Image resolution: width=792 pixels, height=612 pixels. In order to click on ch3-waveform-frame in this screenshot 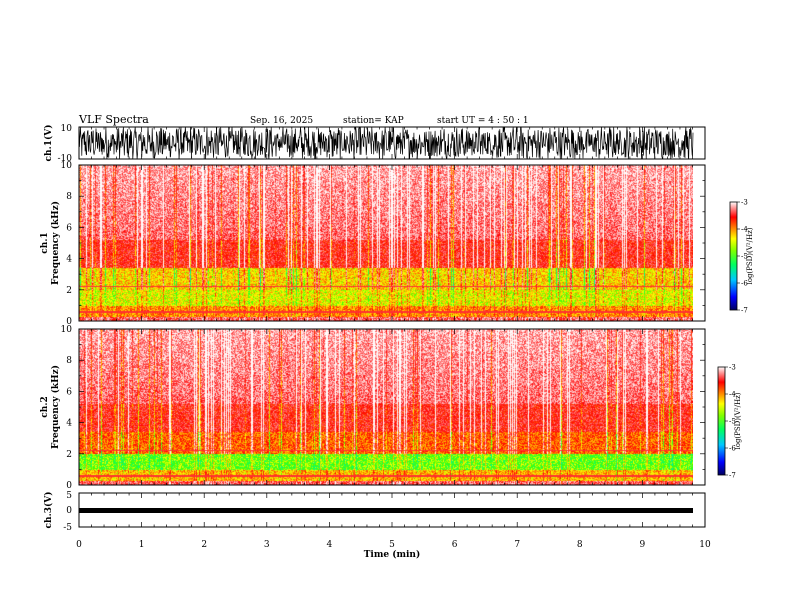, I will do `click(392, 510)`.